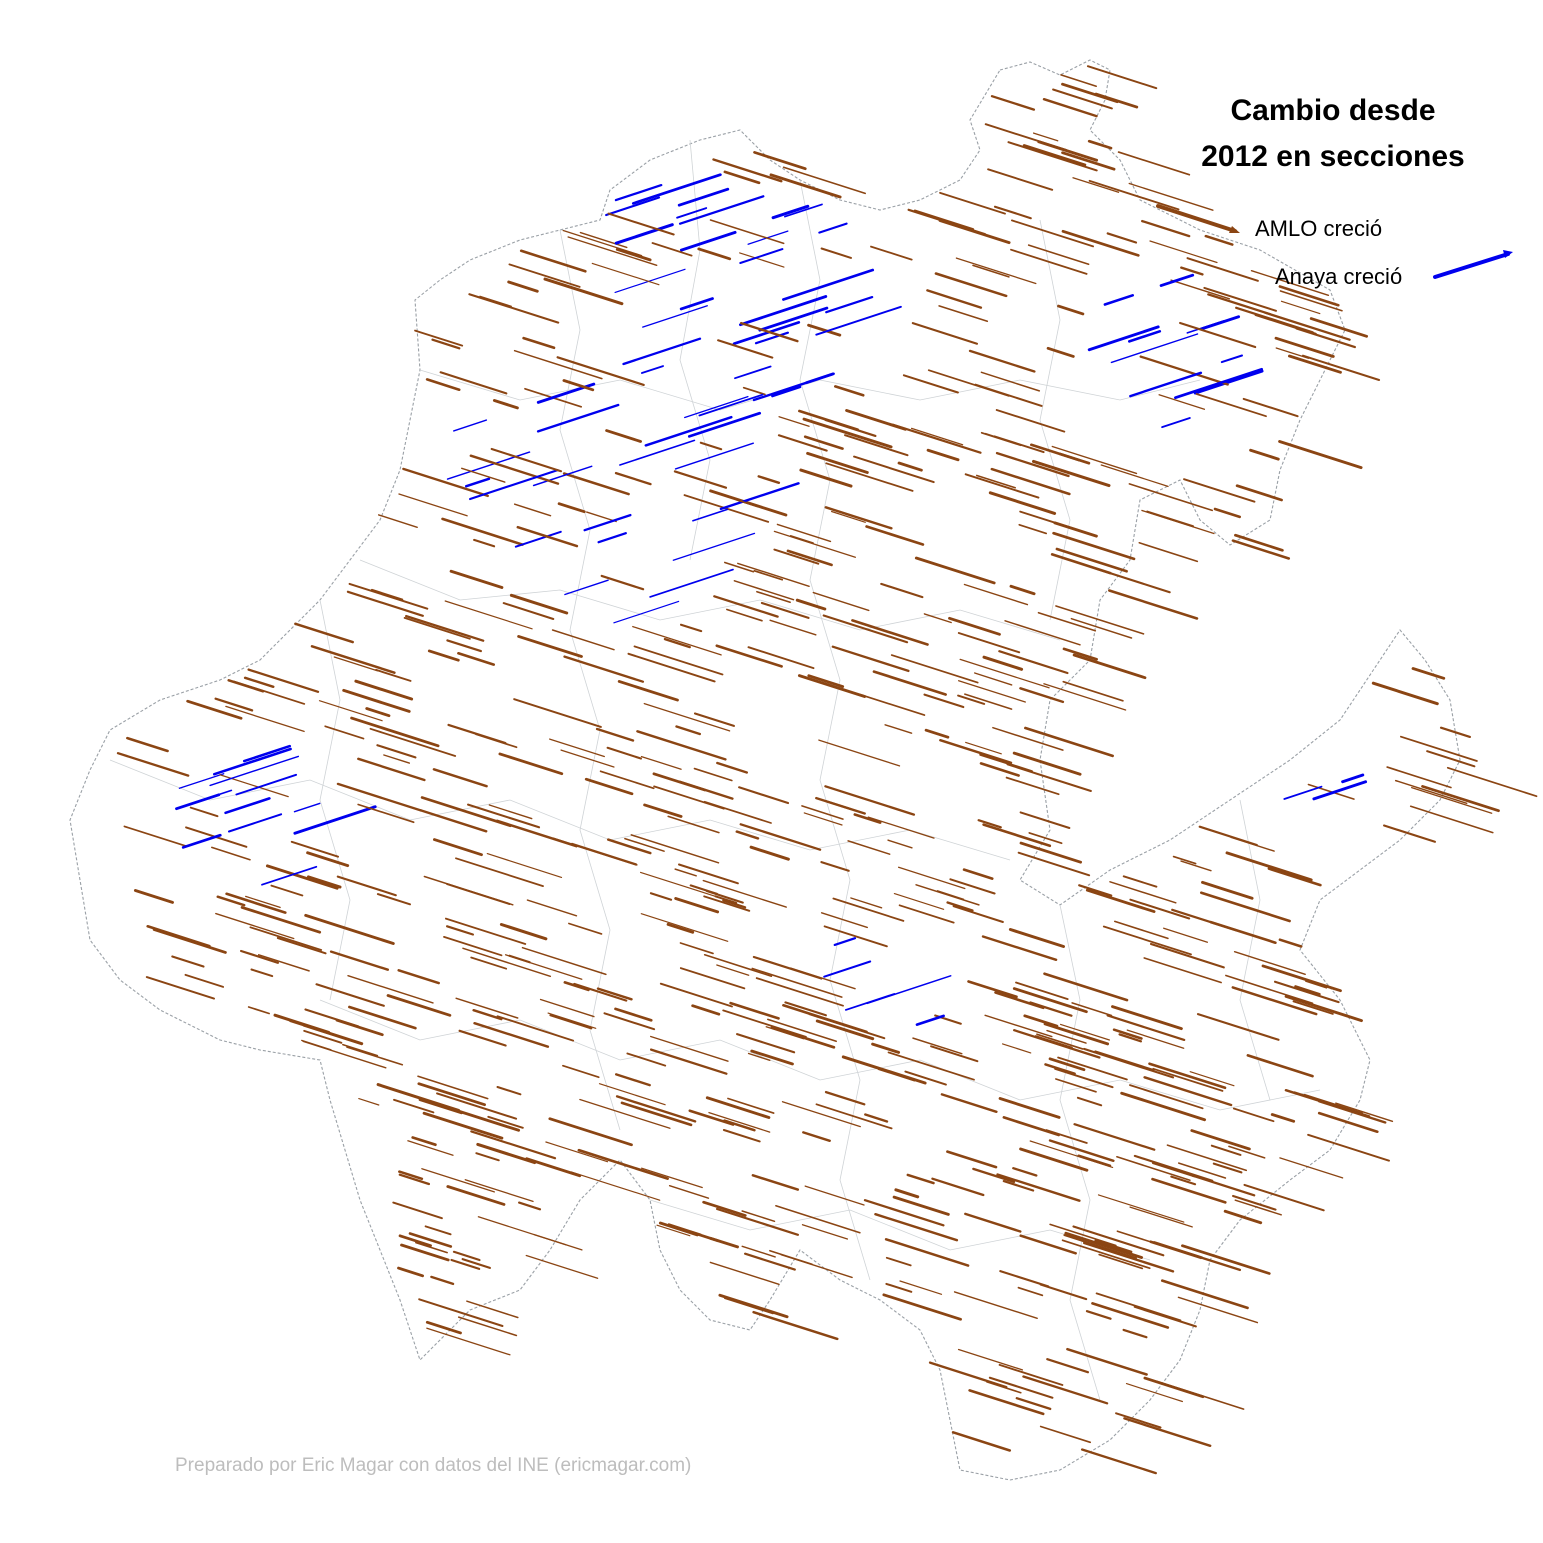 This screenshot has height=1543, width=1543. What do you see at coordinates (1234, 229) in the screenshot?
I see `legend-amlo-arrowhead` at bounding box center [1234, 229].